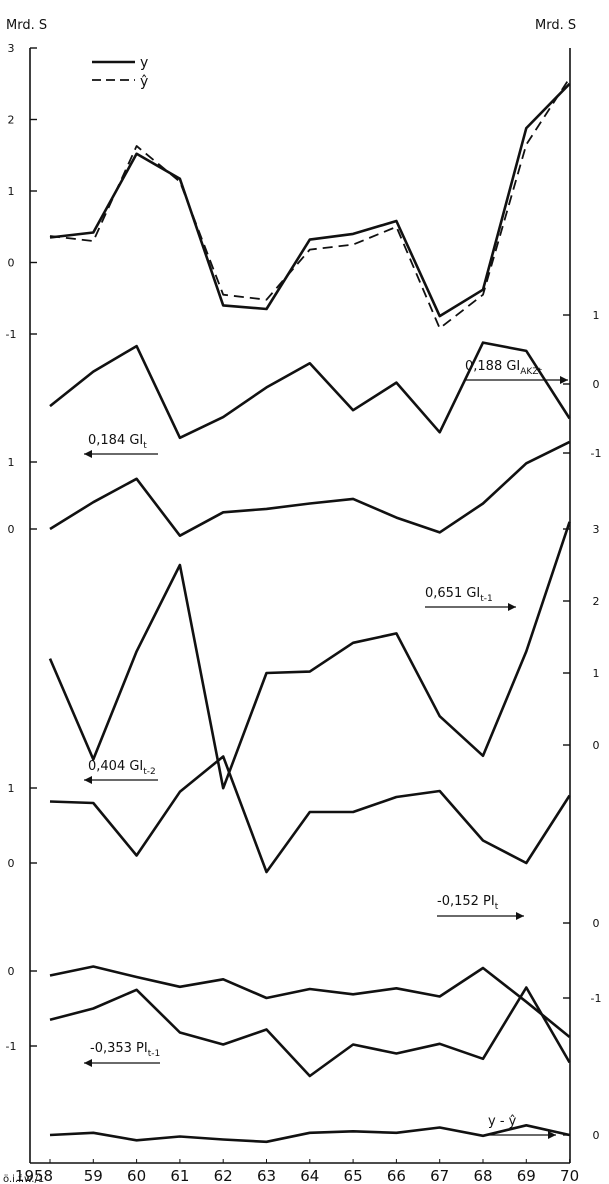  What do you see at coordinates (526, 1175) in the screenshot?
I see `x-tick-label: 69` at bounding box center [526, 1175].